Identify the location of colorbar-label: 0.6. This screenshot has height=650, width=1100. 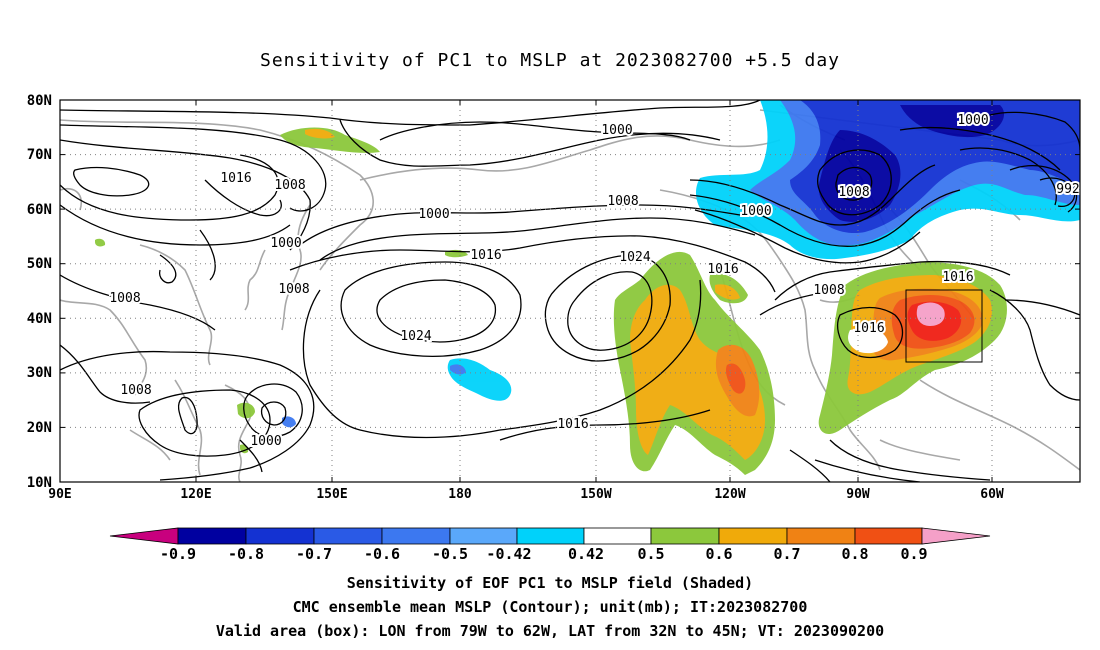
(718, 554).